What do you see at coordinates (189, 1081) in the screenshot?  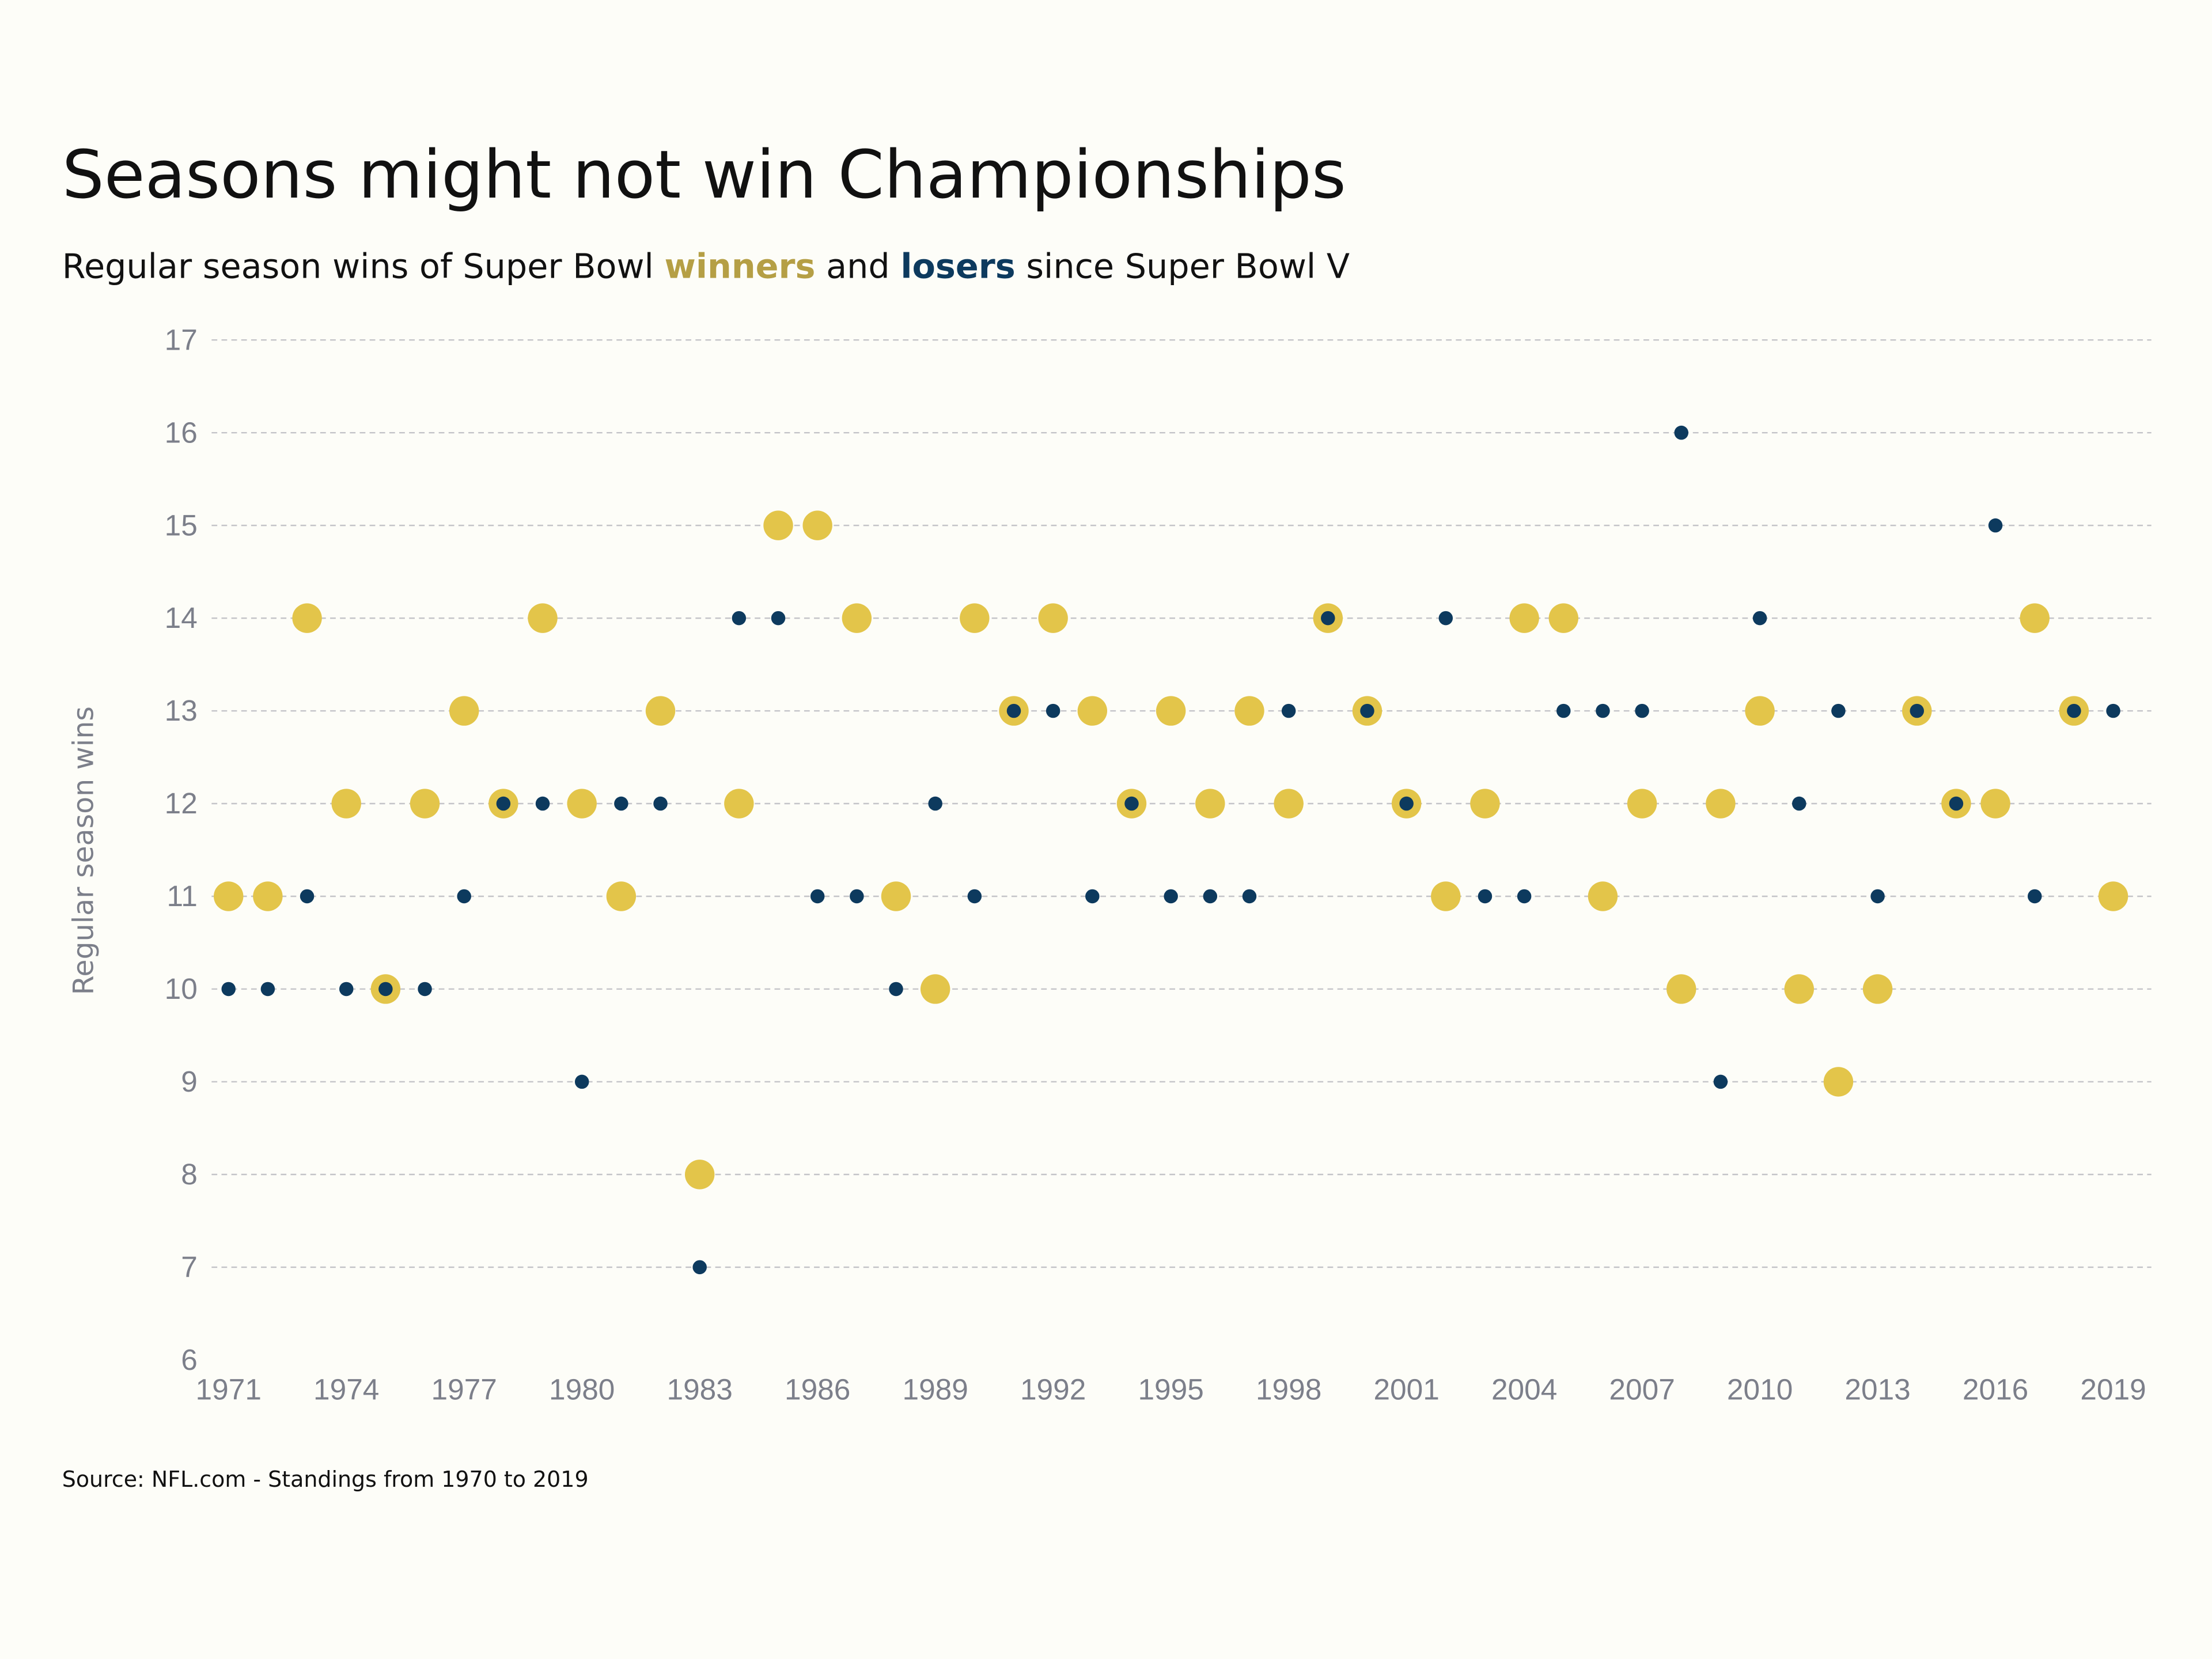 I see `y-tick-label: 9` at bounding box center [189, 1081].